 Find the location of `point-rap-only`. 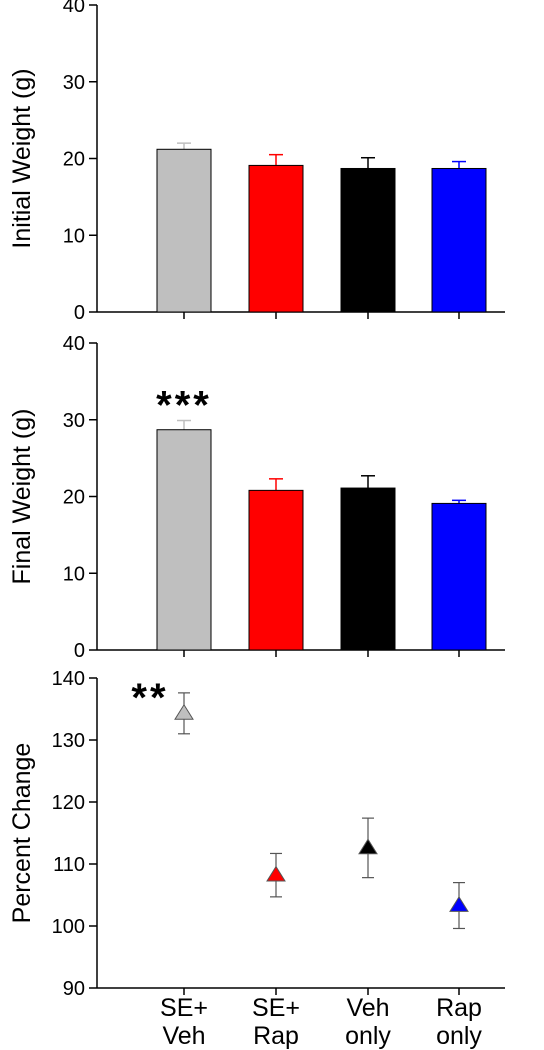

point-rap-only is located at coordinates (459, 904).